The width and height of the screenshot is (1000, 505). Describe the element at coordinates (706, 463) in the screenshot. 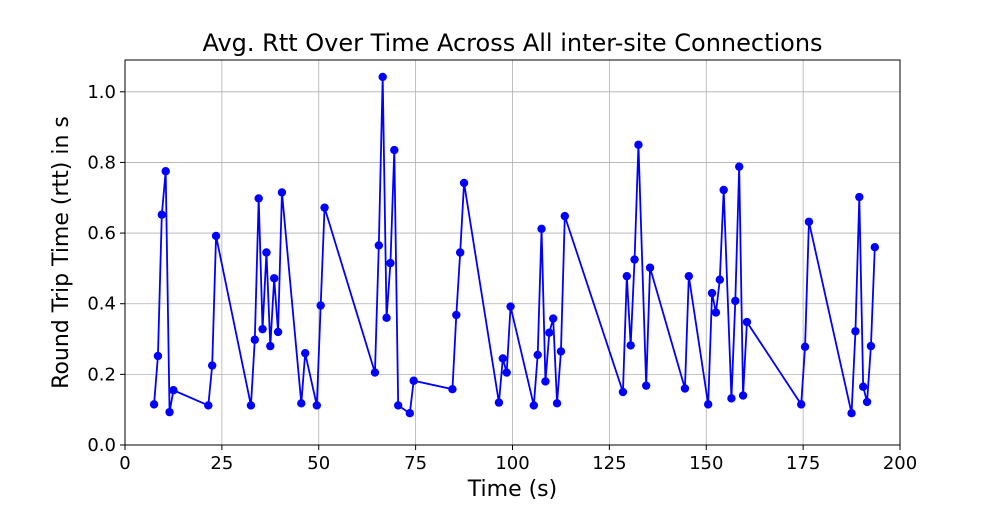

I see `x-tick-label: 150` at that location.